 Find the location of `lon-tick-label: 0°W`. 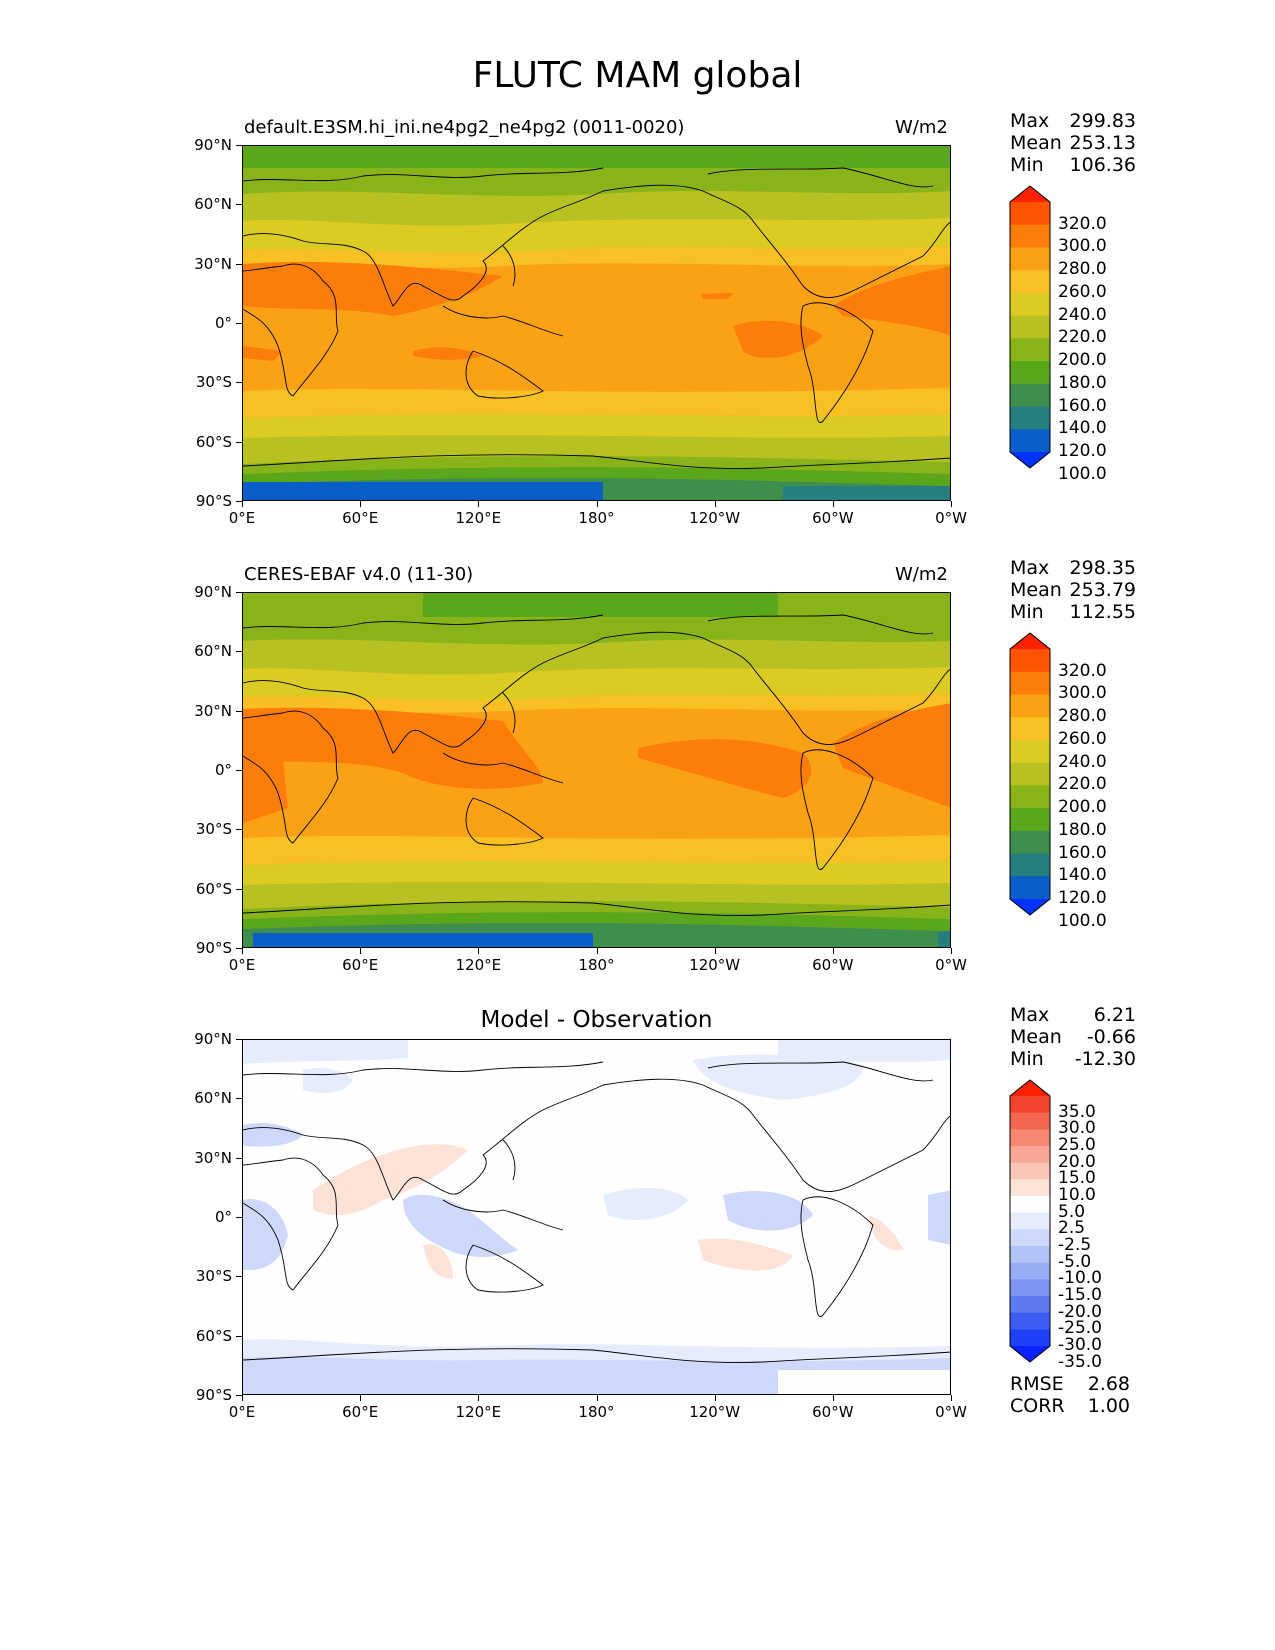

lon-tick-label: 0°W is located at coordinates (951, 1412).